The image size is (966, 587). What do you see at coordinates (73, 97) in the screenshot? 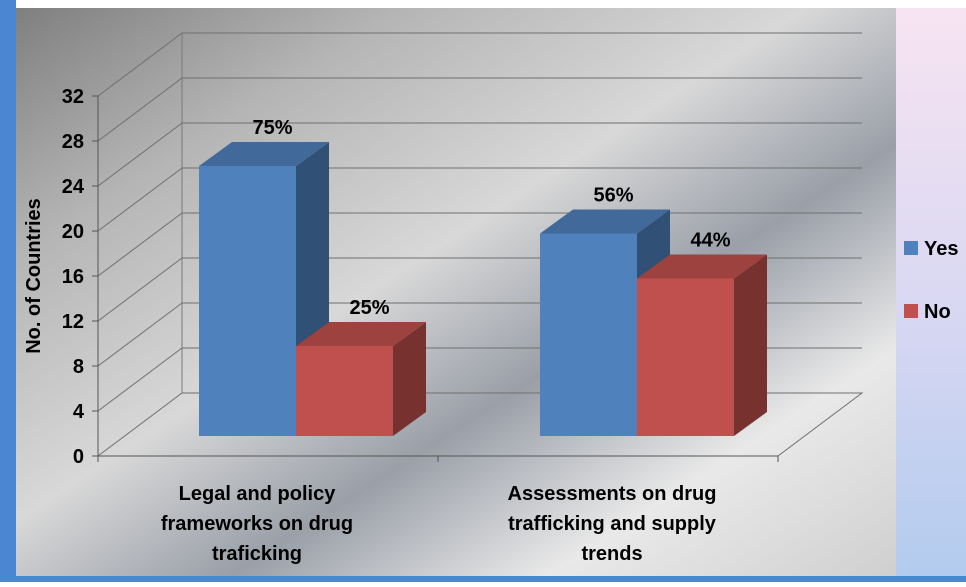
I see `y-tick-label: 32` at bounding box center [73, 97].